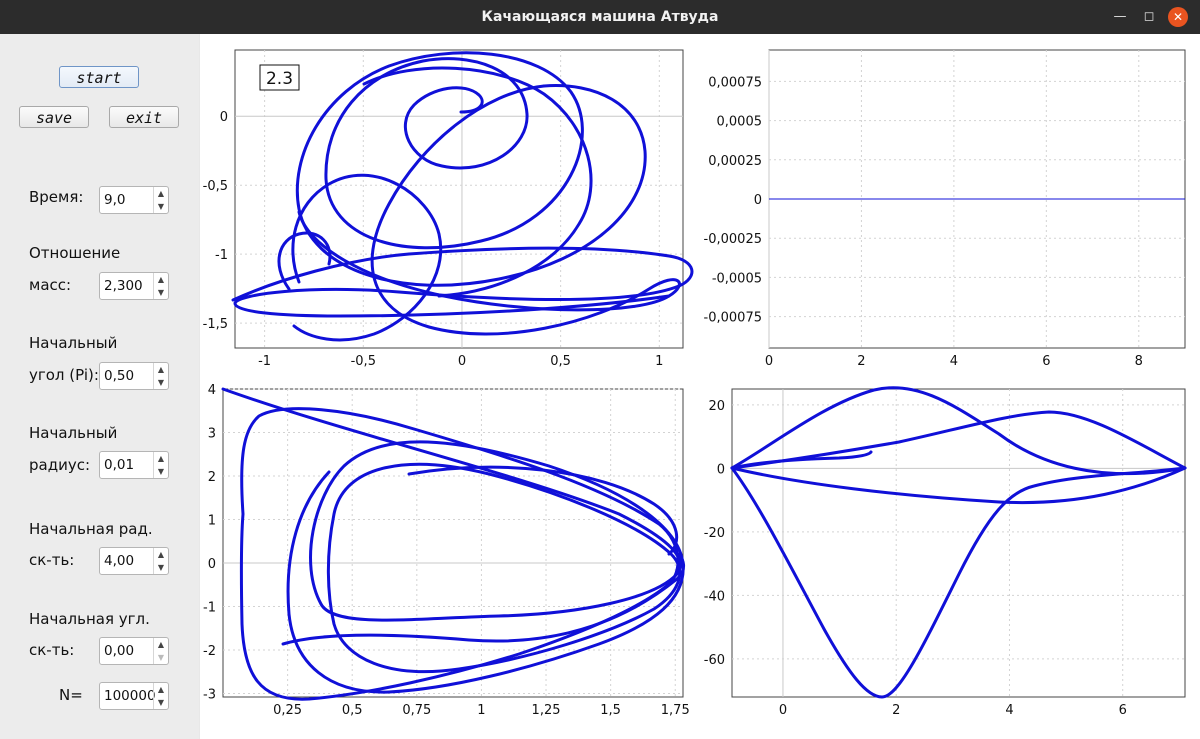 Image resolution: width=1200 pixels, height=739 pixels. Describe the element at coordinates (91, 529) in the screenshot. I see `initial-radial-velocity-label-line1: Начальная рад.` at that location.